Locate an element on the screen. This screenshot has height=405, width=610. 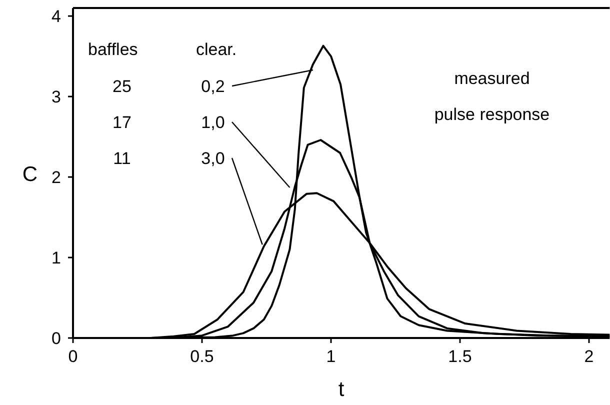
y-tick-label: 0 is located at coordinates (56, 338).